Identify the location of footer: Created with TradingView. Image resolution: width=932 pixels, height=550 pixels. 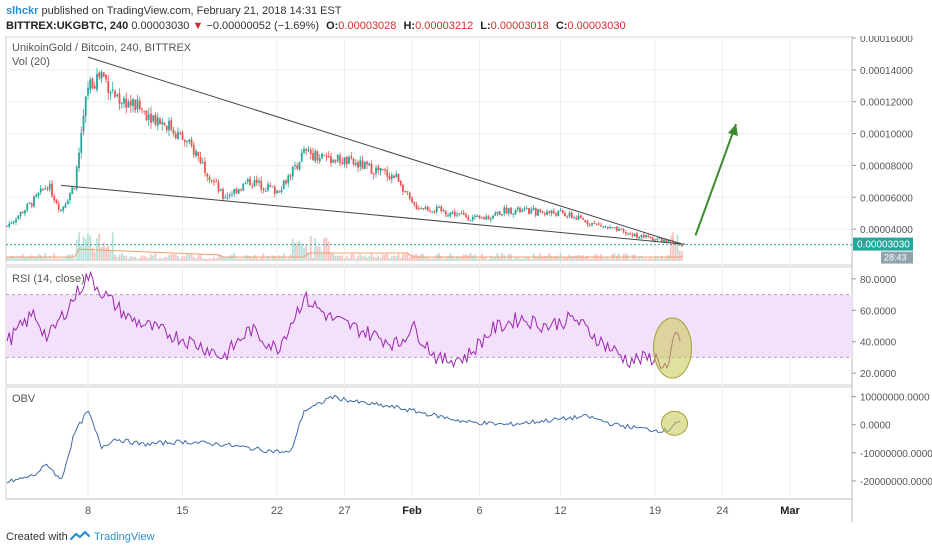
(466, 536).